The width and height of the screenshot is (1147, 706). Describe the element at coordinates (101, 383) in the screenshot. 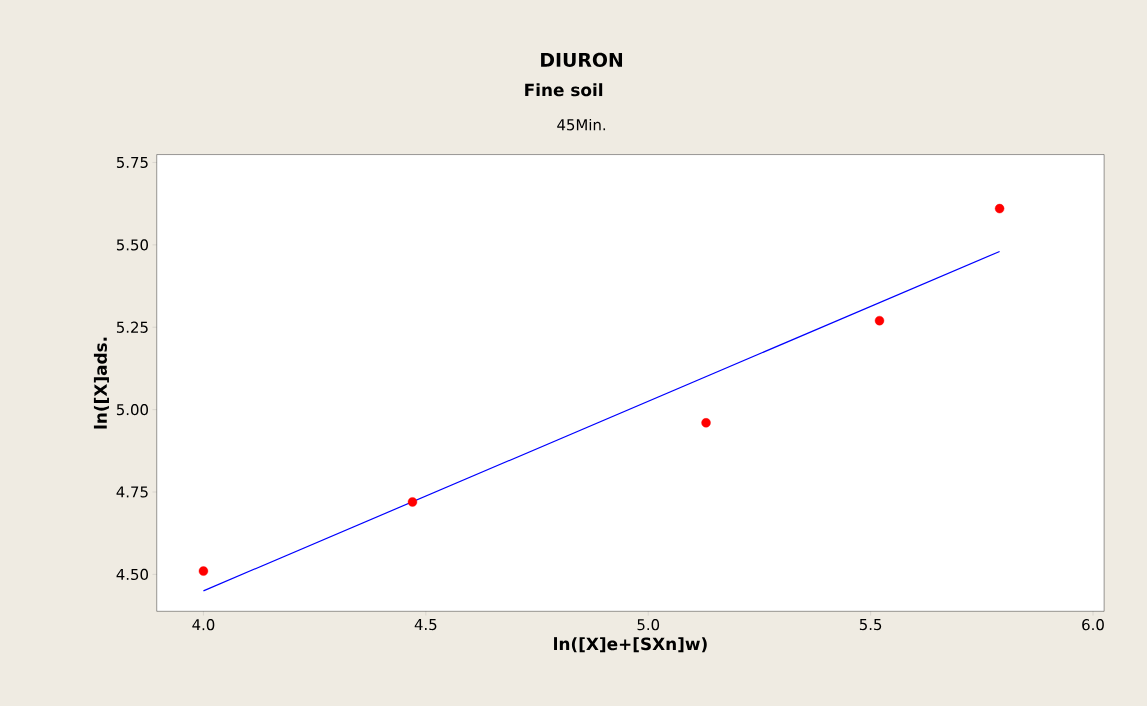

I see `y-axis-title: ln([X]ads.` at that location.